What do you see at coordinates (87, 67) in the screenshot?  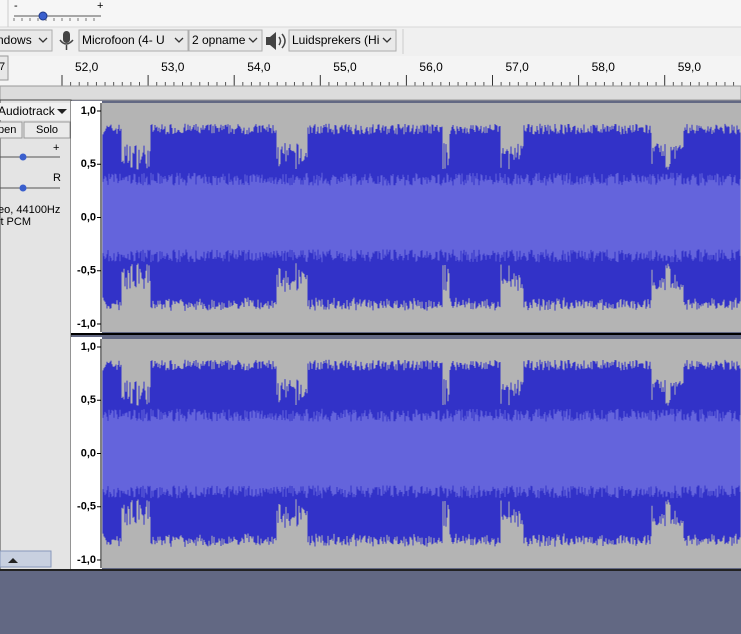 I see `ruler-label: 52,0` at bounding box center [87, 67].